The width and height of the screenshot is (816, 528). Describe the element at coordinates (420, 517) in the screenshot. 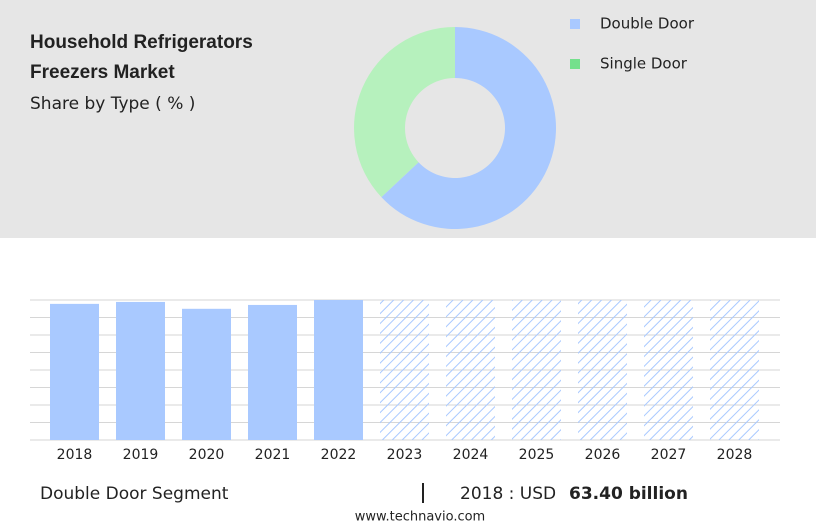

I see `source: www.technavio.com` at that location.